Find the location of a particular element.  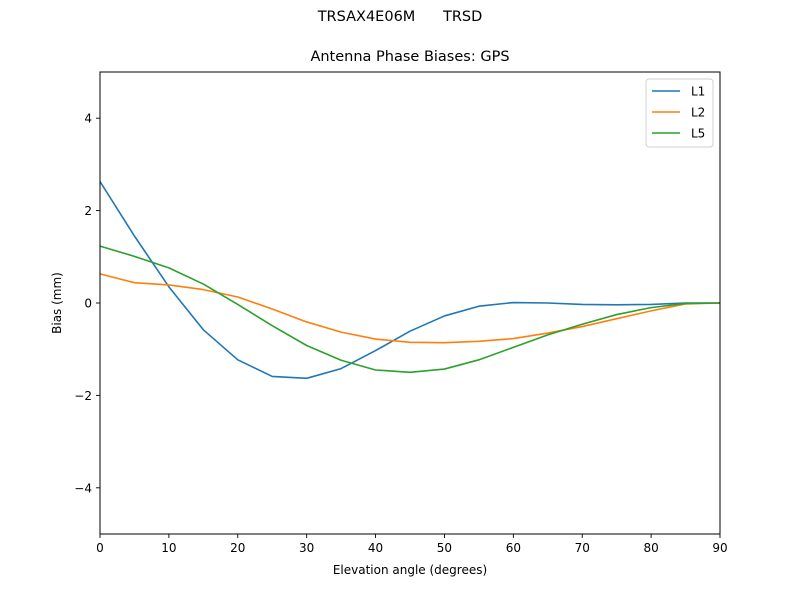

legend-label-l5: L5 is located at coordinates (698, 134).